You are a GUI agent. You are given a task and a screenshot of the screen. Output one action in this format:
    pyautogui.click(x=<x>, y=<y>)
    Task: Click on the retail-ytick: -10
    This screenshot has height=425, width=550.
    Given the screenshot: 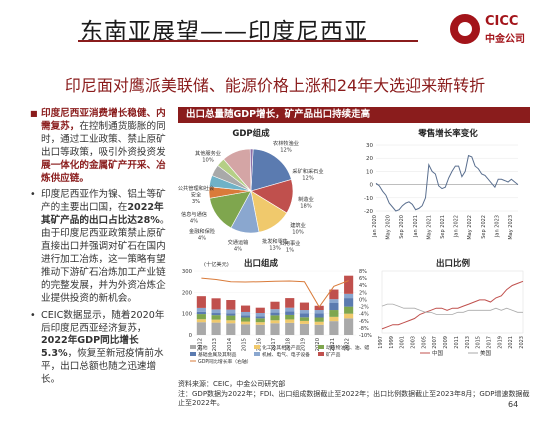 What is the action you would take?
    pyautogui.click(x=368, y=199)
    